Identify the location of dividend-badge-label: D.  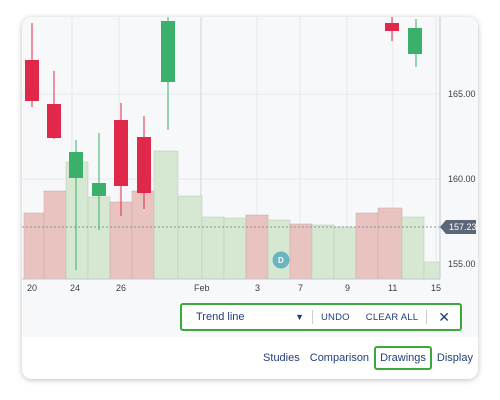
(281, 260).